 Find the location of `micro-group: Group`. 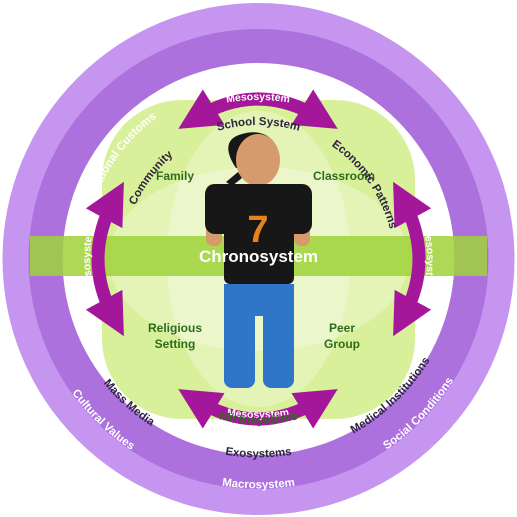

micro-group: Group is located at coordinates (342, 344).